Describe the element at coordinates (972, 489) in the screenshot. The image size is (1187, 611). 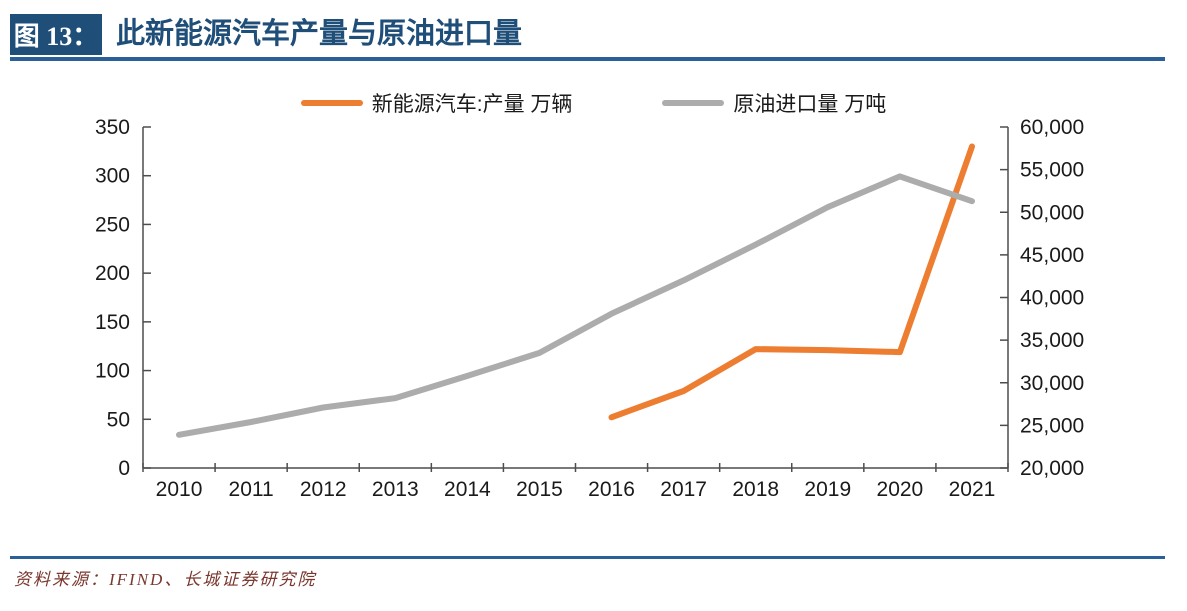
I see `x-axis-tick-label: 2021` at that location.